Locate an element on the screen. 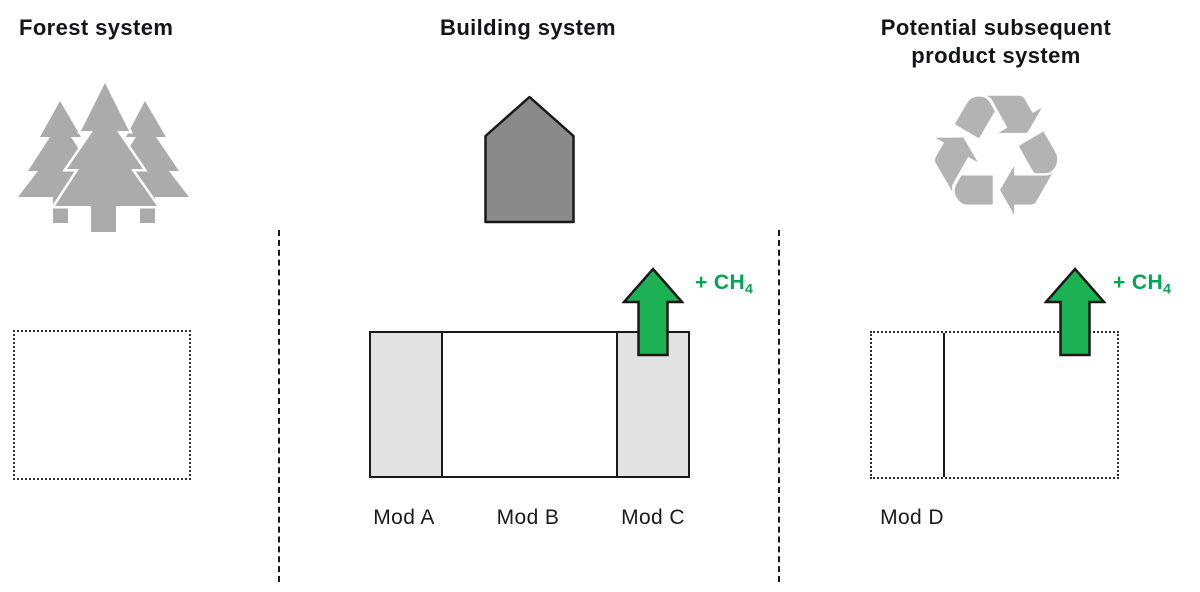 Image resolution: width=1200 pixels, height=592 pixels. building-modules-box is located at coordinates (529, 404).